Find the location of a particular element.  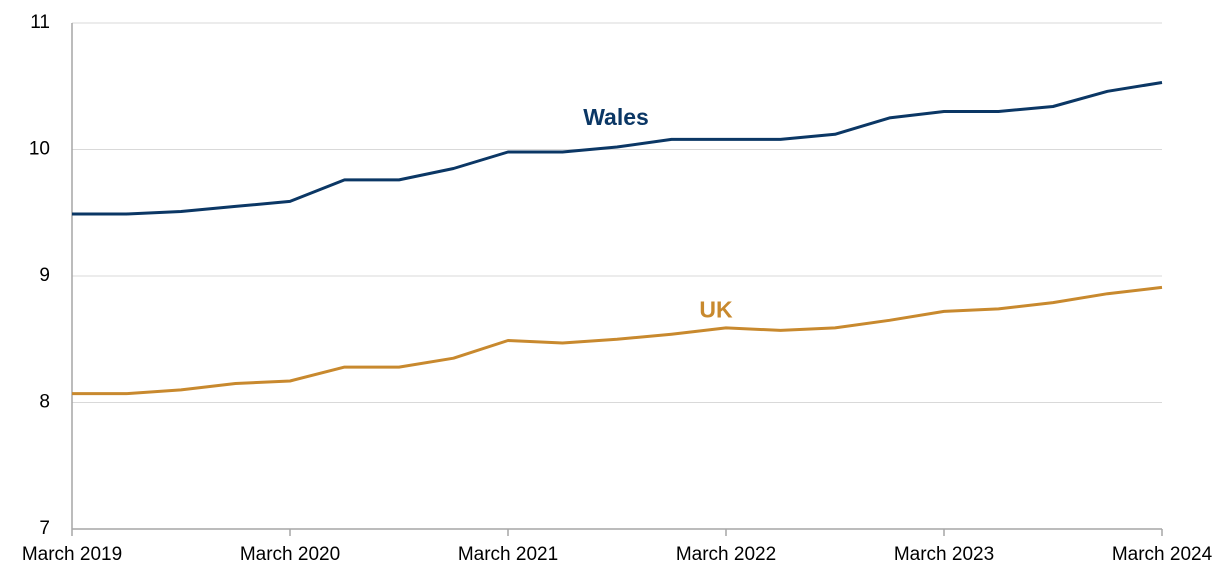

x-tick-label: March 2019 is located at coordinates (72, 554).